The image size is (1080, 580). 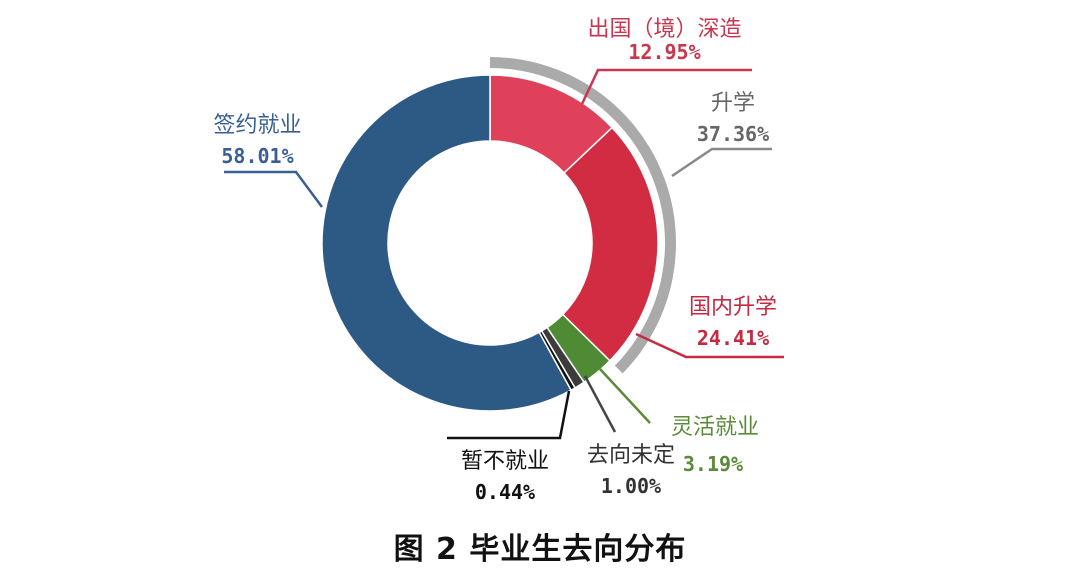 What do you see at coordinates (664, 29) in the screenshot?
I see `label-name: 出国（境）深造` at bounding box center [664, 29].